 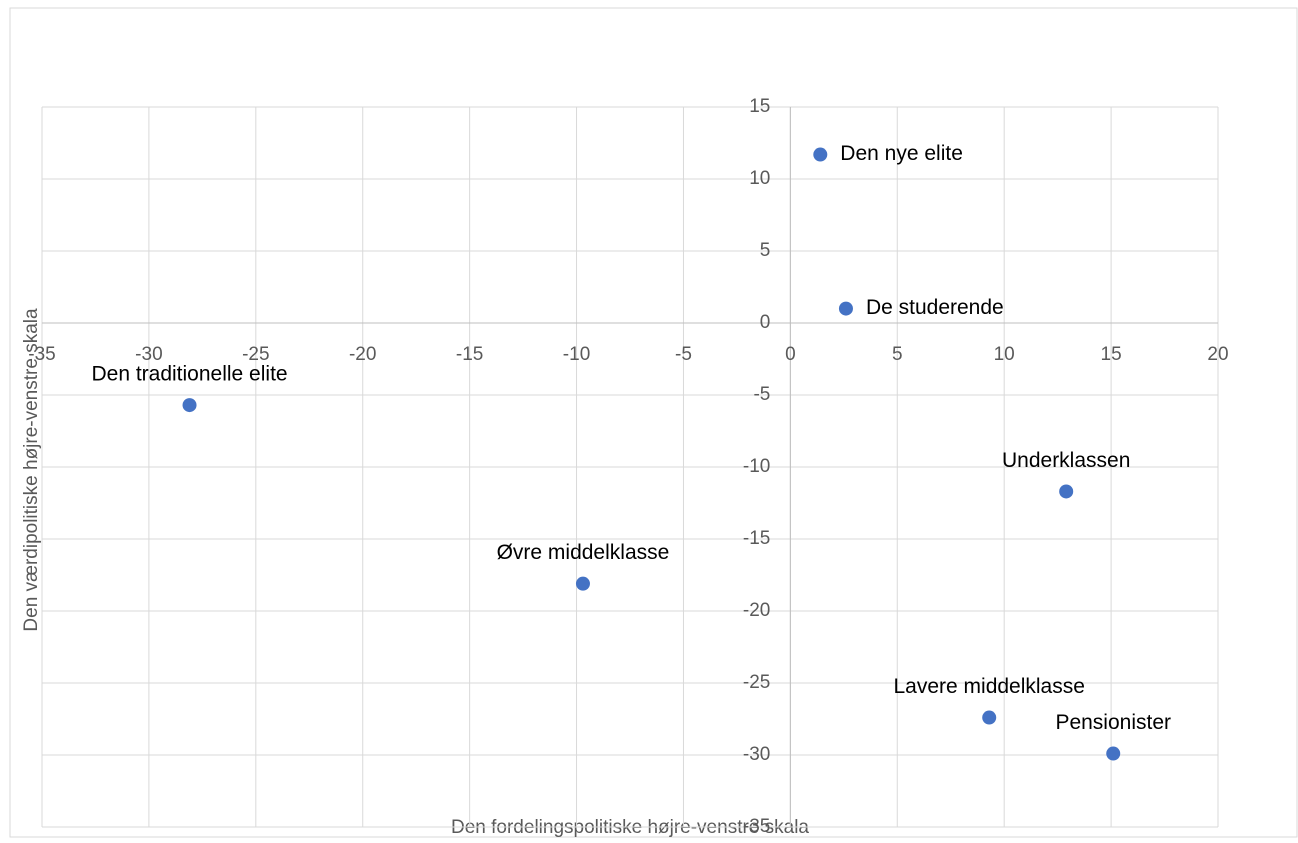 I want to click on x-tick-label: -20, so click(x=362, y=354).